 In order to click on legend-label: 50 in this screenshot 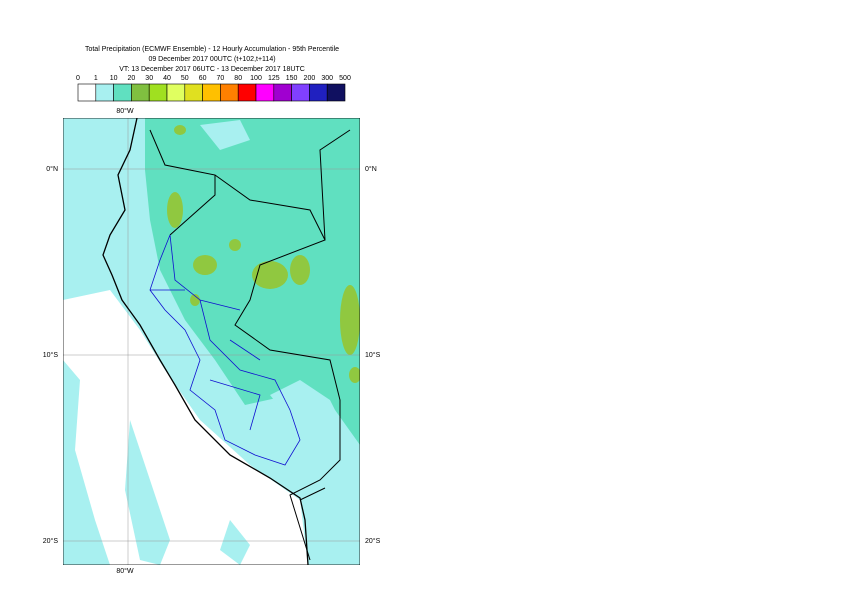, I will do `click(185, 78)`.